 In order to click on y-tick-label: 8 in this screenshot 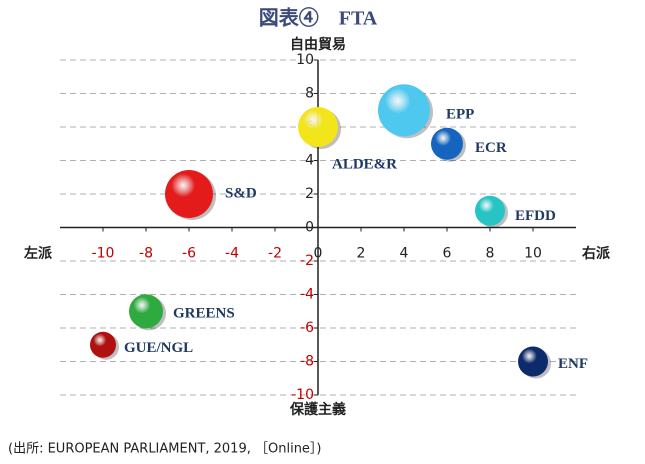, I will do `click(309, 94)`.